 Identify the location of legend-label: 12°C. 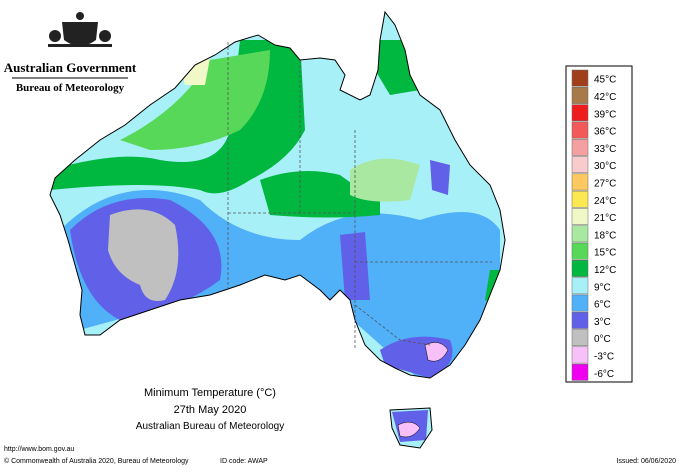
(605, 270).